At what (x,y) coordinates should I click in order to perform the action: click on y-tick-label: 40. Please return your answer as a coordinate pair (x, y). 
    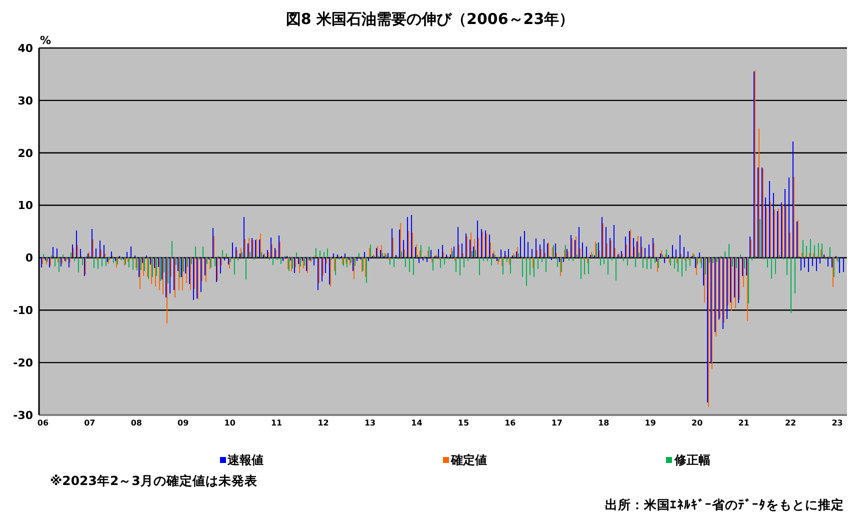
    Looking at the image, I should click on (26, 48).